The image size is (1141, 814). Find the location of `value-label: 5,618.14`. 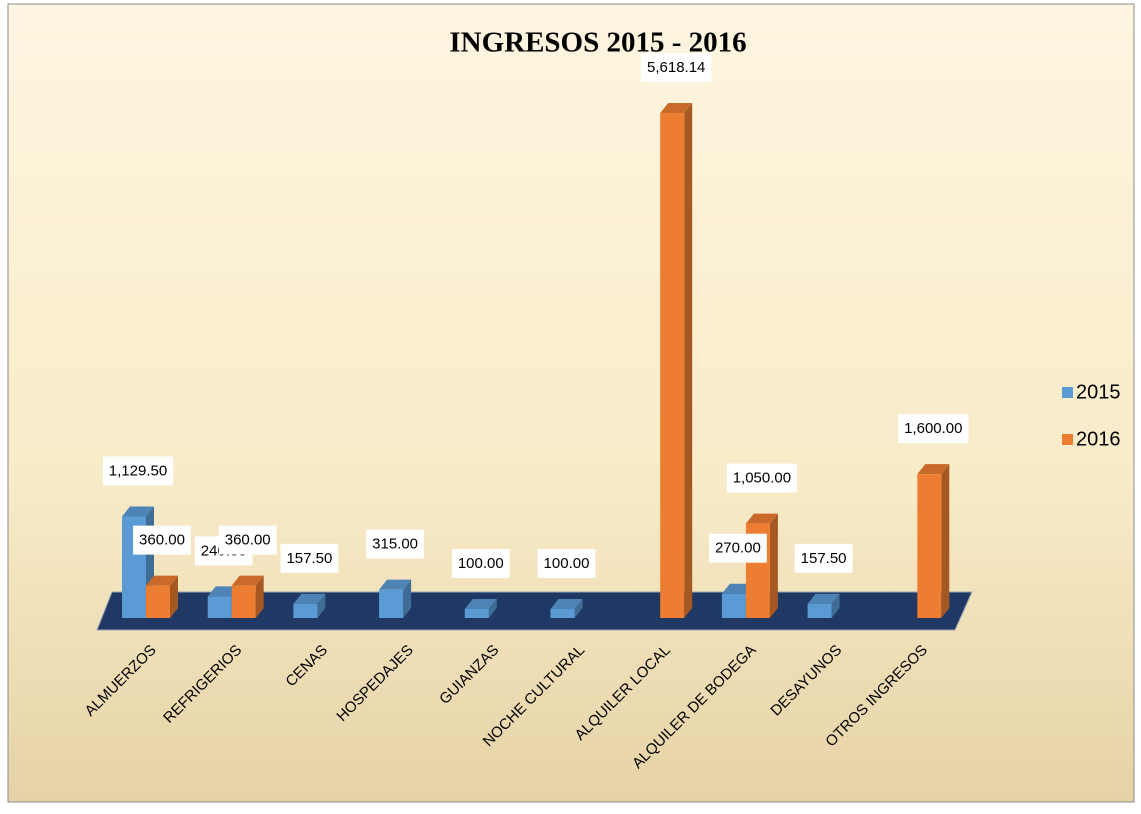

value-label: 5,618.14 is located at coordinates (676, 67).